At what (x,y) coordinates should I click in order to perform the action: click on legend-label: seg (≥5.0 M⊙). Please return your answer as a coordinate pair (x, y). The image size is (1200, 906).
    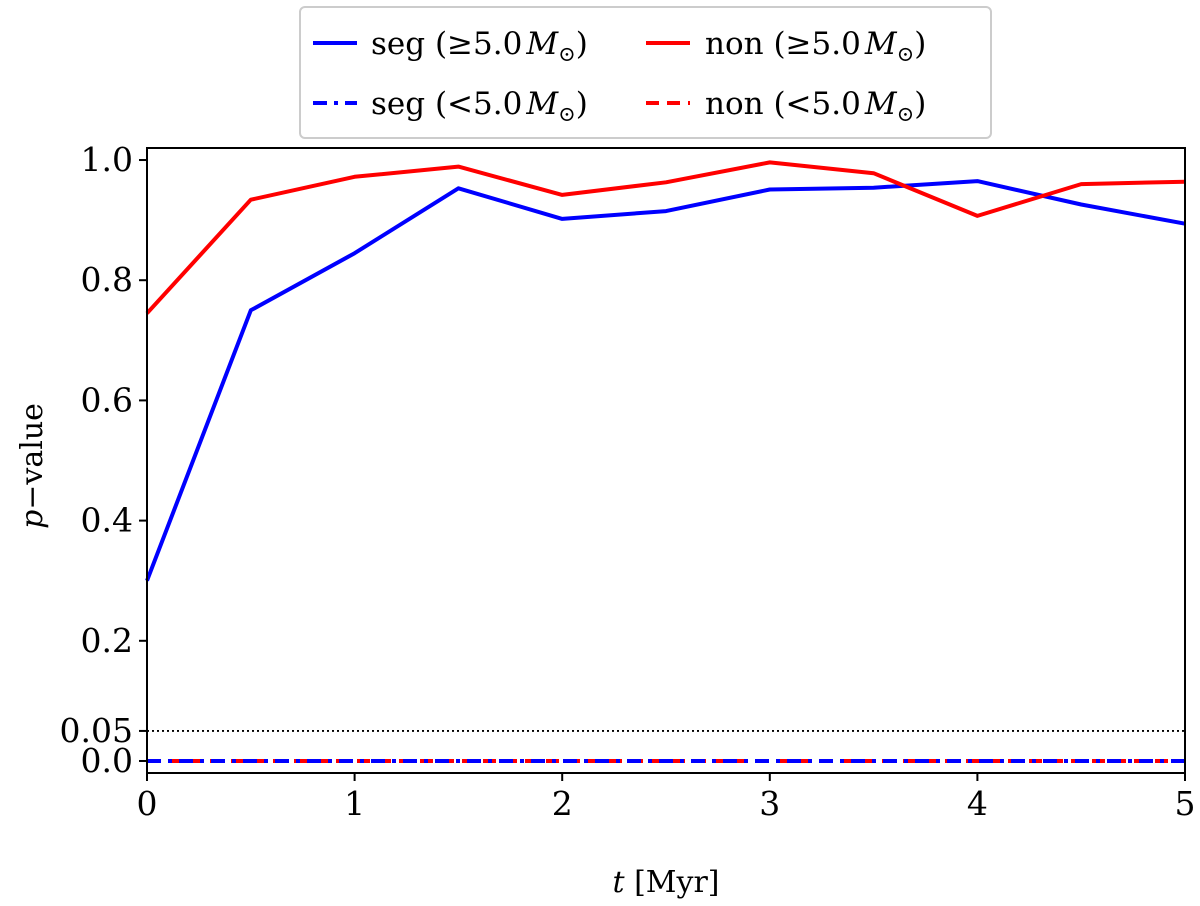
    Looking at the image, I should click on (479, 46).